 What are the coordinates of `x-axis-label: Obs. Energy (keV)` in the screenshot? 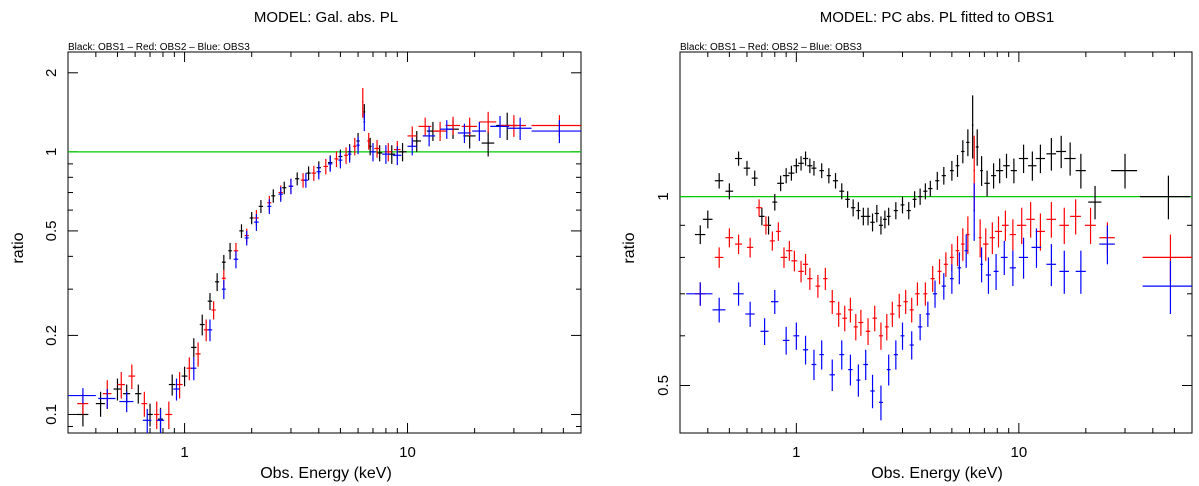 It's located at (326, 473).